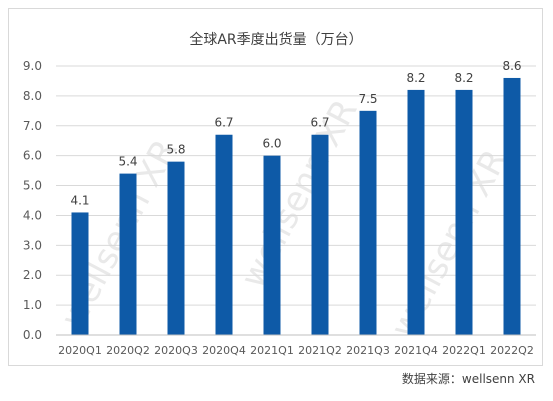 The width and height of the screenshot is (553, 401). Describe the element at coordinates (80, 350) in the screenshot. I see `x-tick-label-2020Q1: 2020Q1` at that location.